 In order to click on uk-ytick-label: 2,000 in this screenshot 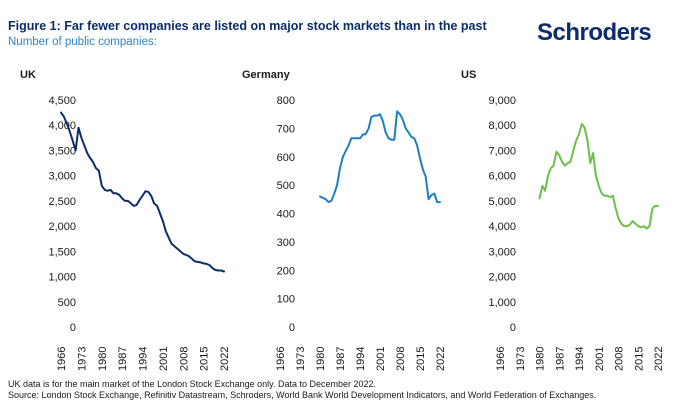, I will do `click(62, 227)`.